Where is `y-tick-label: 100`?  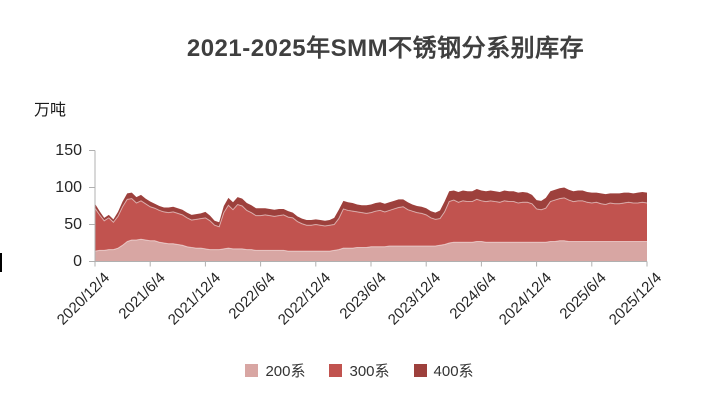 y-tick-label: 100 is located at coordinates (68, 187).